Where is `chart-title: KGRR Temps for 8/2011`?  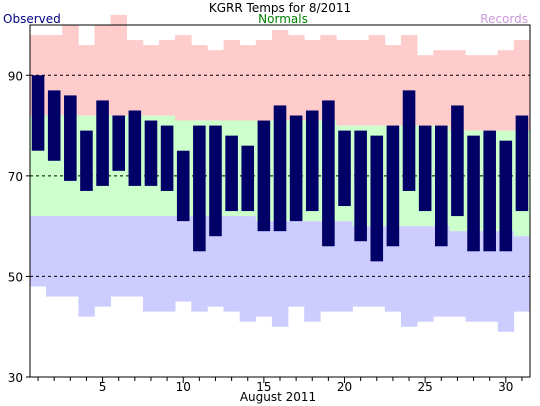 chart-title: KGRR Temps for 8/2011 is located at coordinates (280, 8).